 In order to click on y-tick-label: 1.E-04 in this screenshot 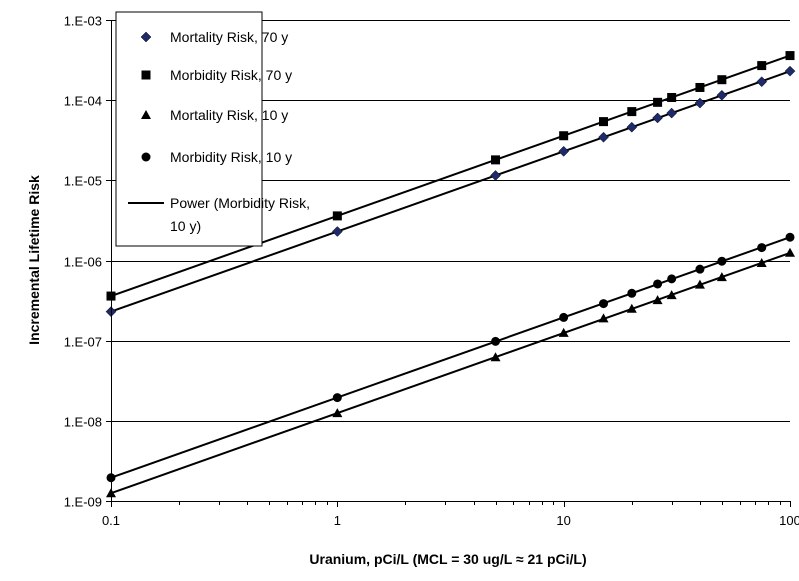, I will do `click(83, 101)`.